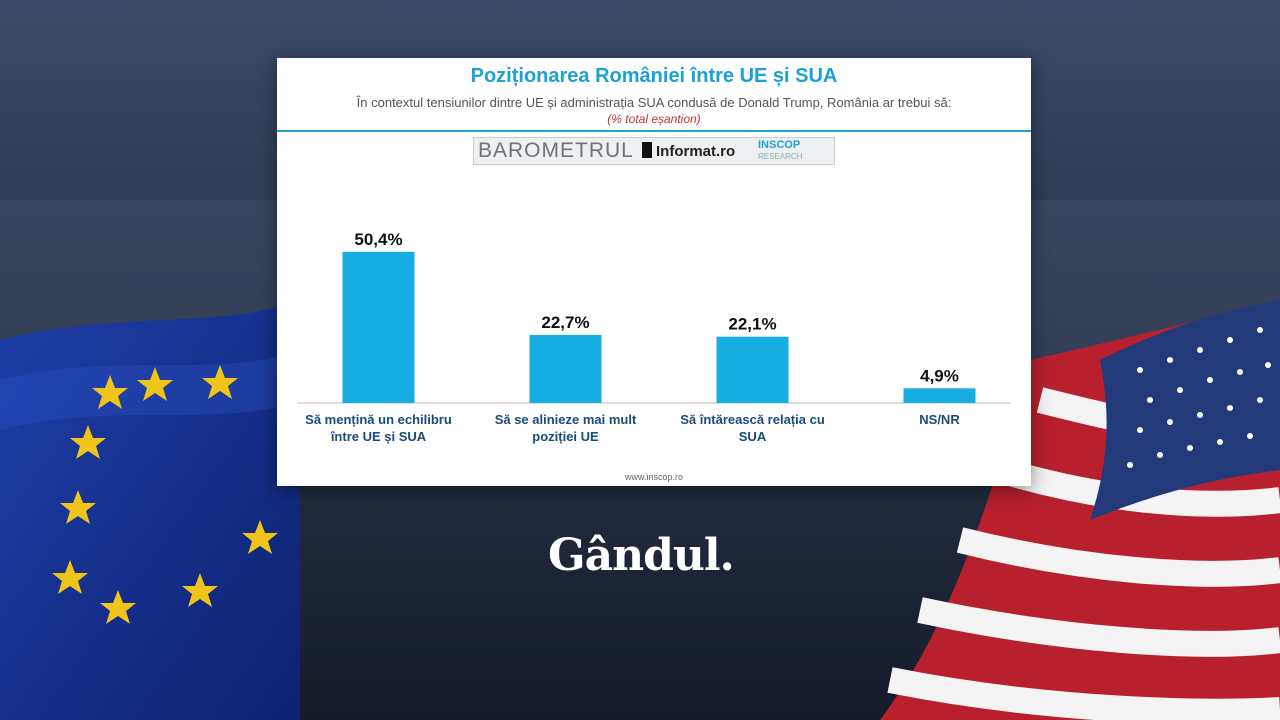  What do you see at coordinates (647, 150) in the screenshot?
I see `informat-icon` at bounding box center [647, 150].